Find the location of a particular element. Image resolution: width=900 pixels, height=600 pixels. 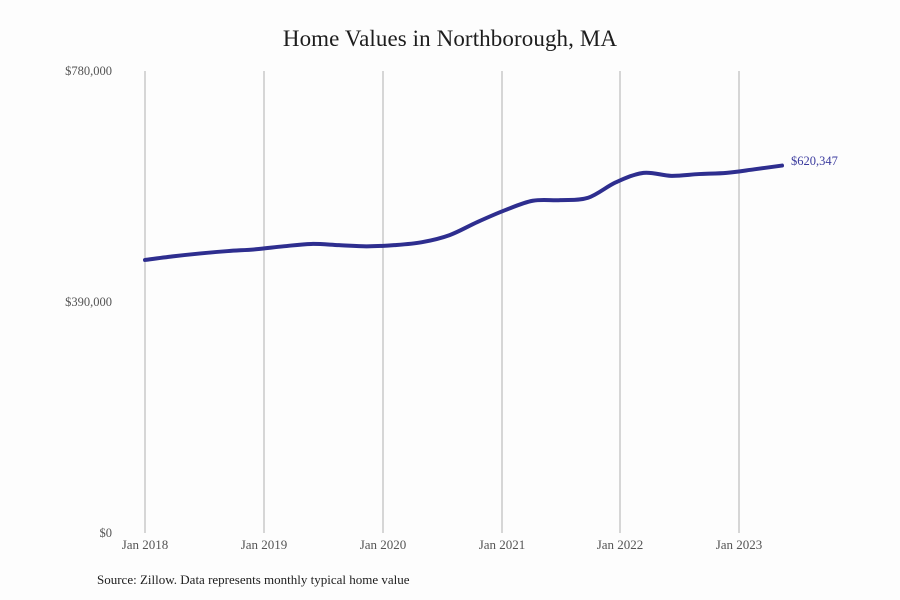

x-axis-tick-label-jan-2019: Jan 2019 is located at coordinates (264, 544).